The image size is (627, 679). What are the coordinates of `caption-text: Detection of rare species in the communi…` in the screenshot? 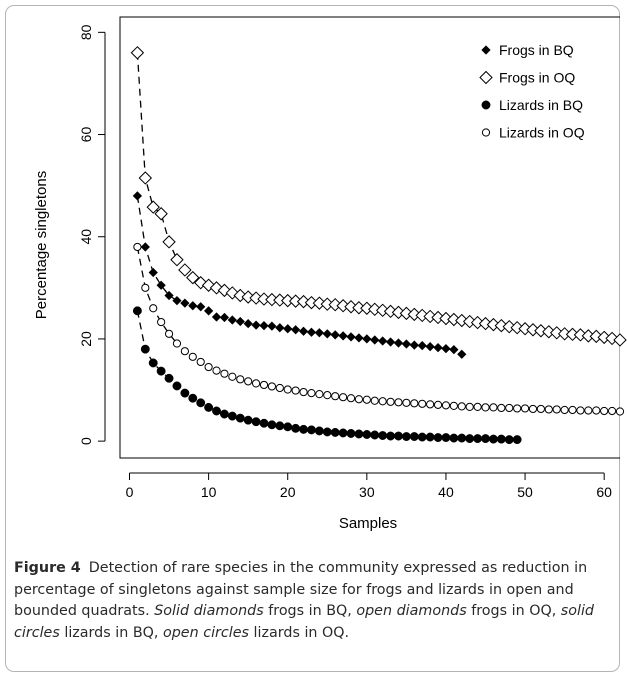 It's located at (304, 600).